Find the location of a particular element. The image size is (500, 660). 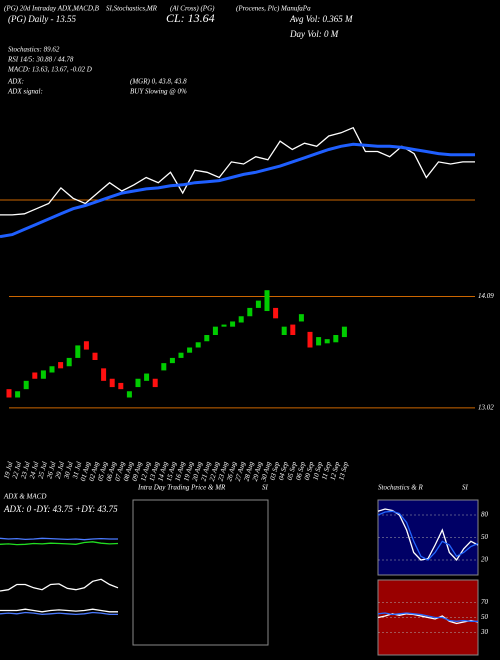

header-text: (Al Cross) (PG) is located at coordinates (192, 9).